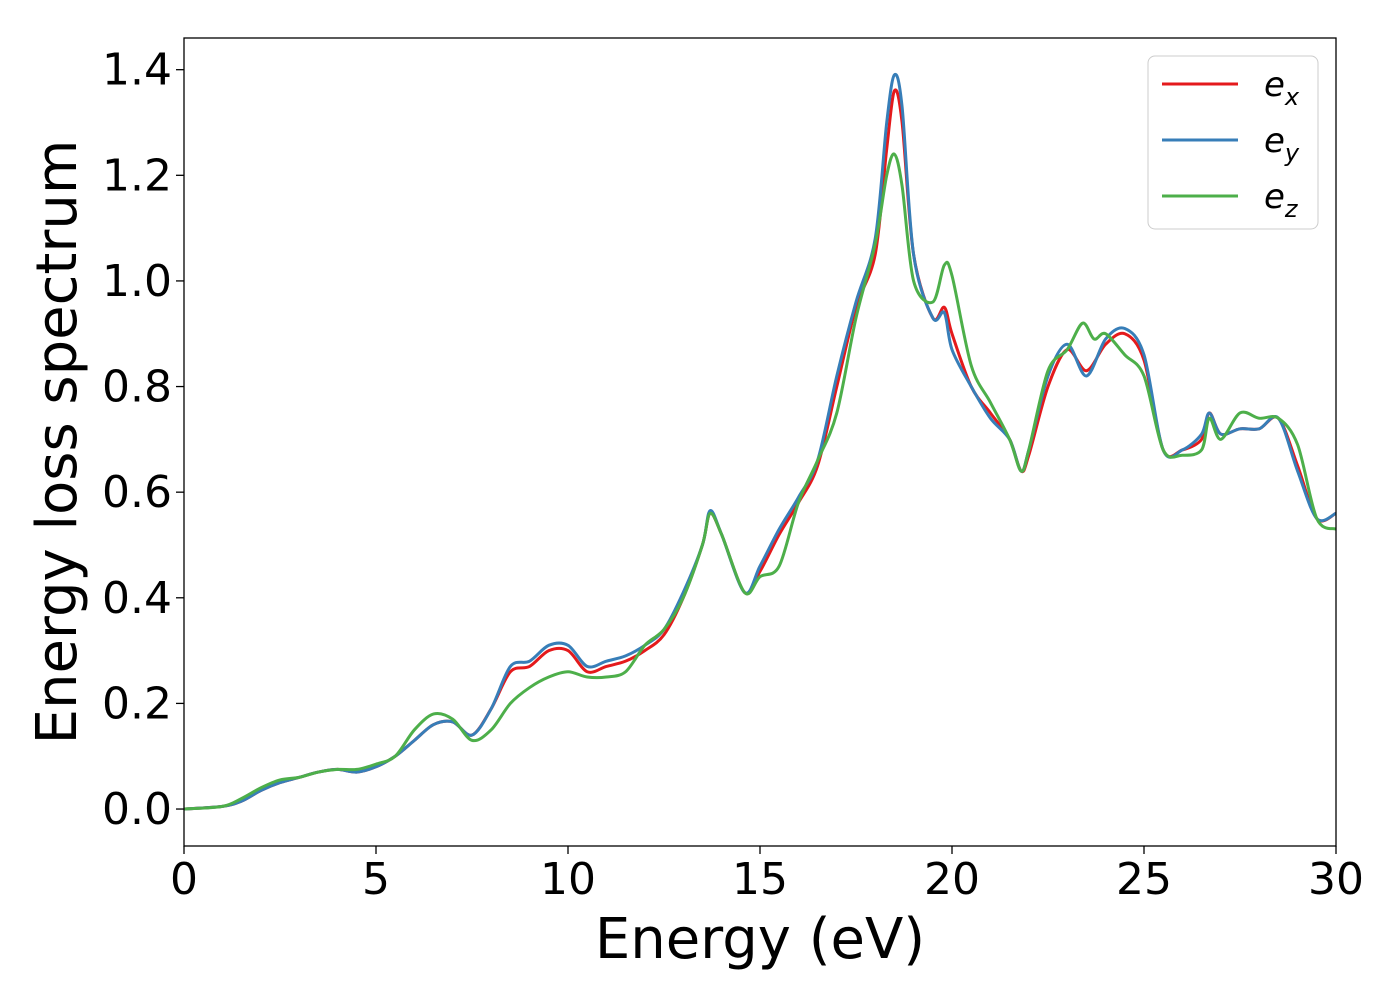 The image size is (1400, 1000). I want to click on x-tick-label: 15, so click(760, 879).